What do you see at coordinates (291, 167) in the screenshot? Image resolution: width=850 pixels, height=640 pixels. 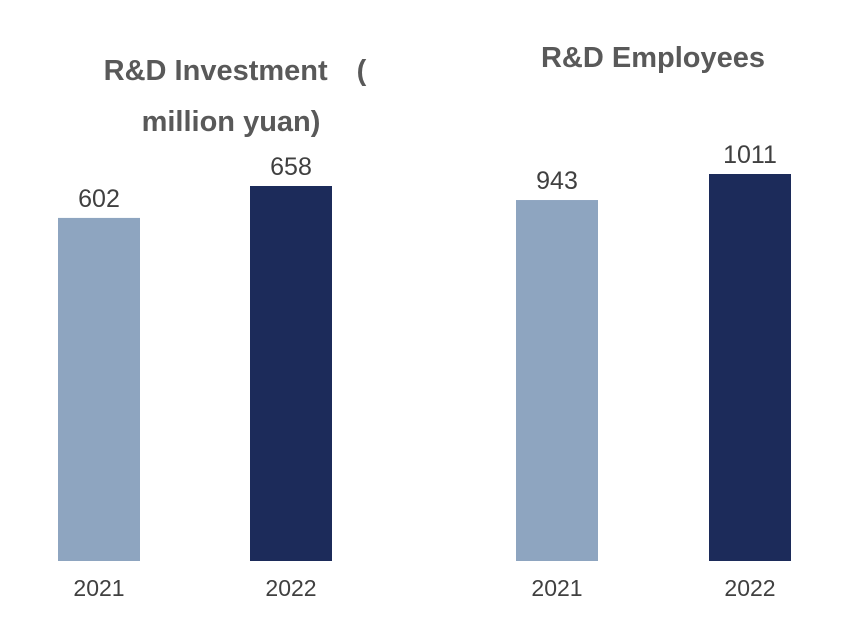 I see `data-label: 658` at bounding box center [291, 167].